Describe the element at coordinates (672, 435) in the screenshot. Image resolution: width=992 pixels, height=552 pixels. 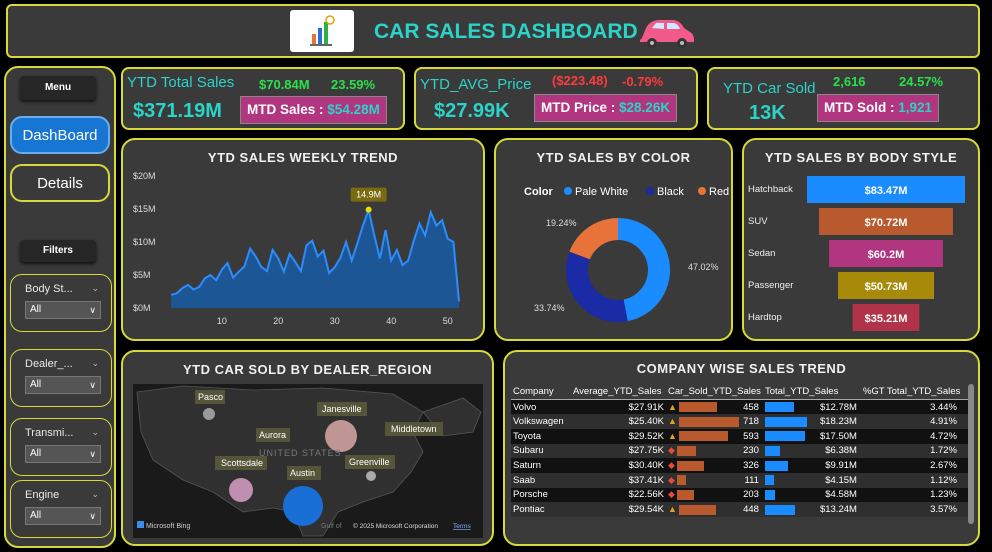
I see `status-icon: ▲` at that location.